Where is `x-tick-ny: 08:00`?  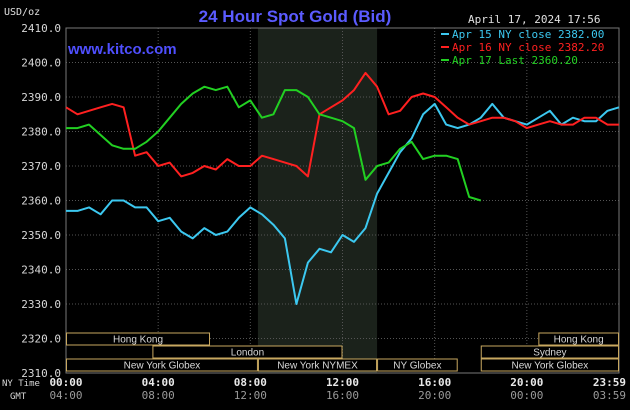 x-tick-ny: 08:00 is located at coordinates (250, 382).